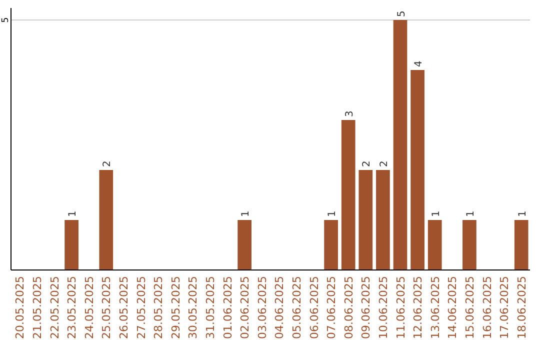 The image size is (540, 340). I want to click on x-tick-label: 15.06.2025, so click(469, 307).